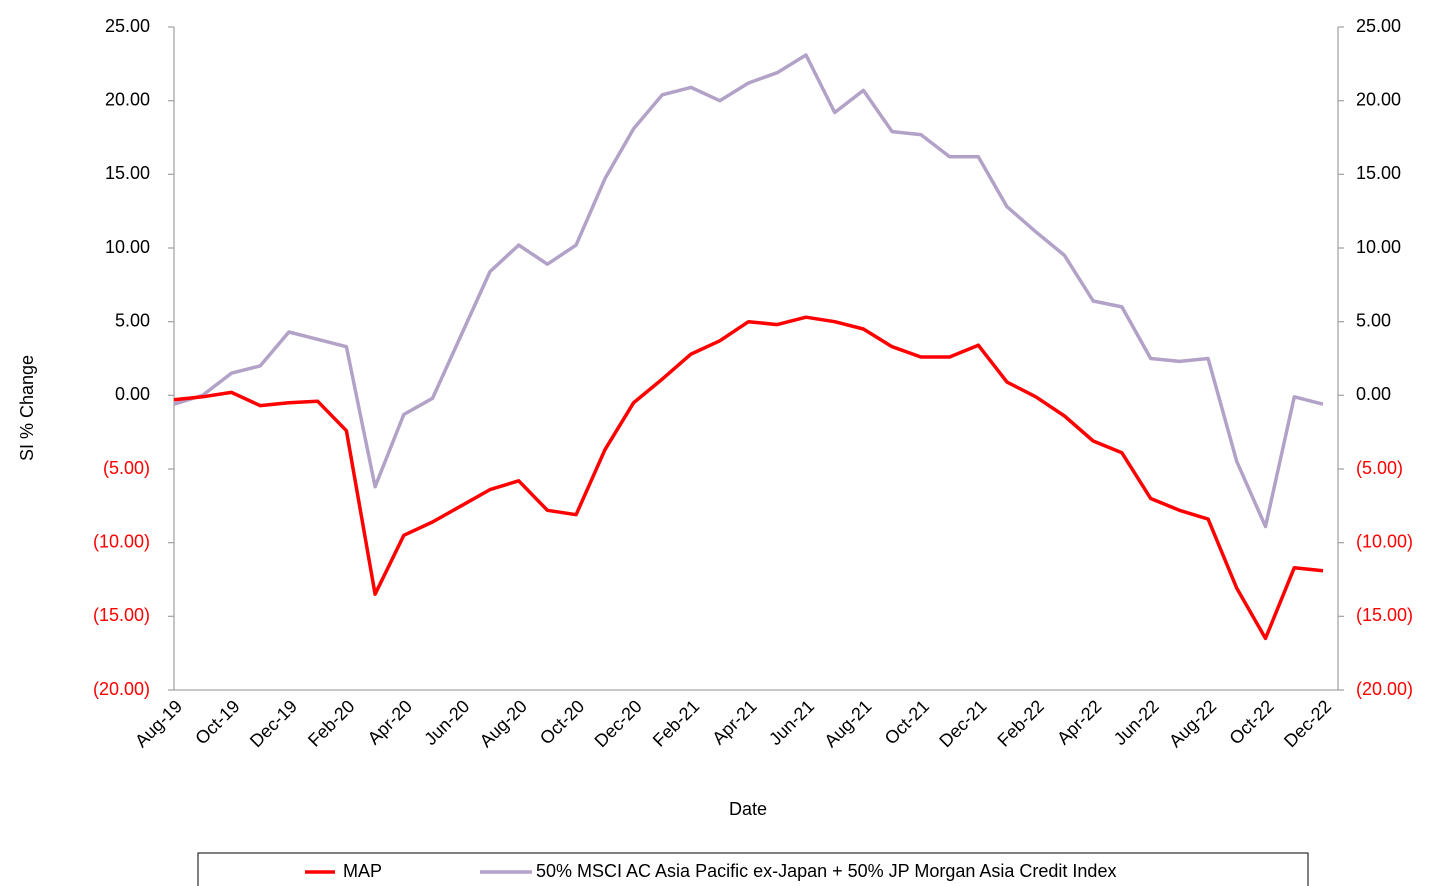 This screenshot has width=1434, height=886. Describe the element at coordinates (847, 723) in the screenshot. I see `x-tick-label: Aug-21` at that location.